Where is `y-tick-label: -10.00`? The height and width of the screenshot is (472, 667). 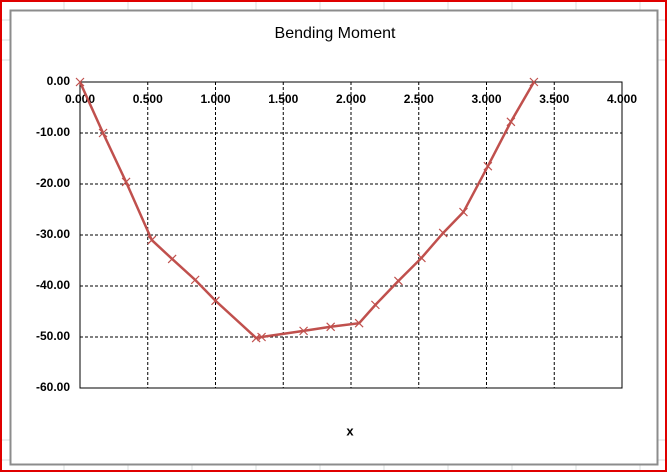
y-tick-label: -10.00 is located at coordinates (53, 132).